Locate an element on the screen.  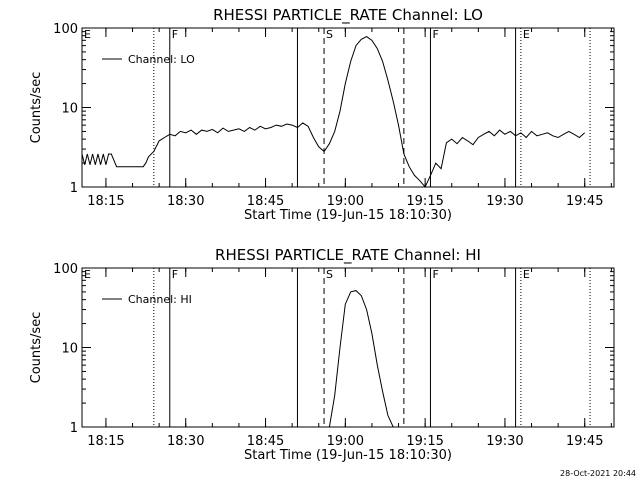
chart-title: RHESSI PARTICLE_RATE Channel: HI is located at coordinates (348, 255).